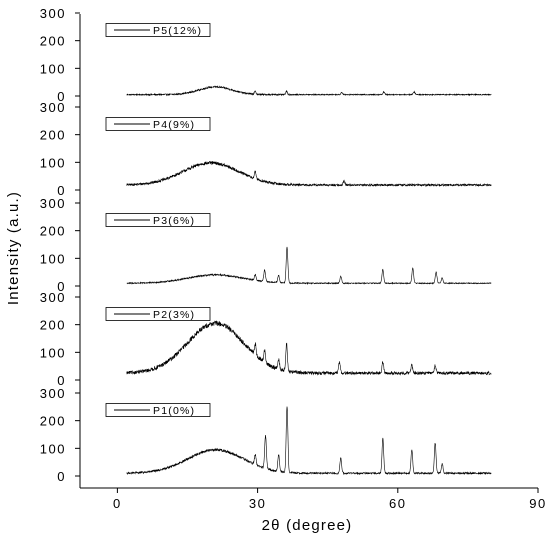 Image resolution: width=550 pixels, height=542 pixels. Describe the element at coordinates (117, 503) in the screenshot. I see `x-tick-label: 0` at that location.